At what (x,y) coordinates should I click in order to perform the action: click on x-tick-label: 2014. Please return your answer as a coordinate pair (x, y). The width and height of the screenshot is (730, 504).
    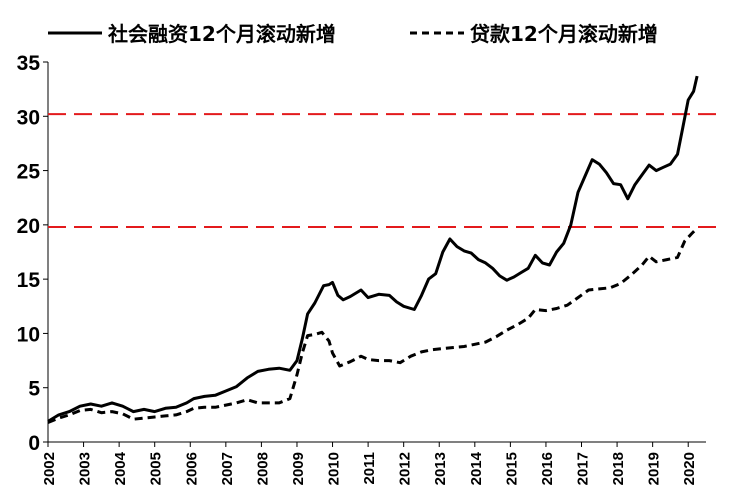
    Looking at the image, I should click on (476, 468).